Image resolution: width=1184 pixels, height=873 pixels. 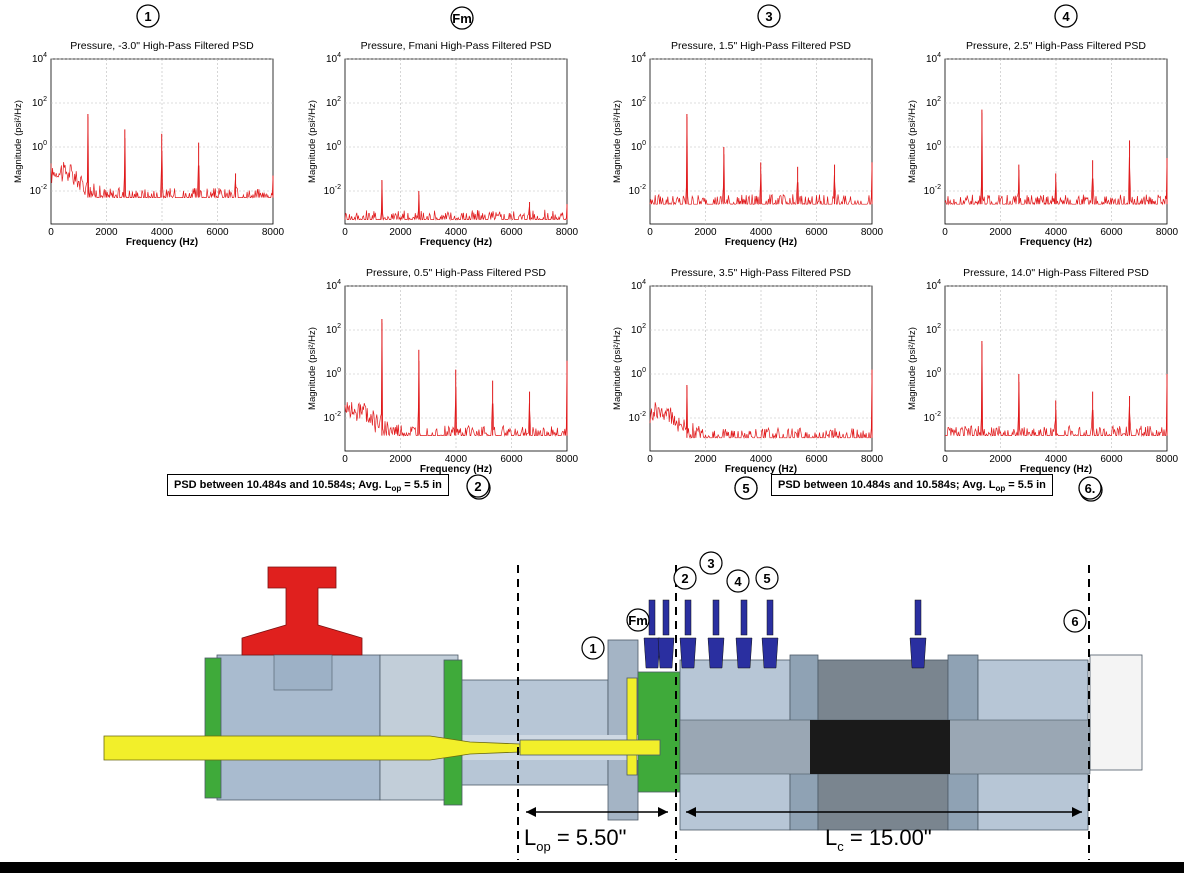 I want to click on plot-title: Pressure, 1.5" High-Pass Filtered PSD, so click(x=761, y=46).